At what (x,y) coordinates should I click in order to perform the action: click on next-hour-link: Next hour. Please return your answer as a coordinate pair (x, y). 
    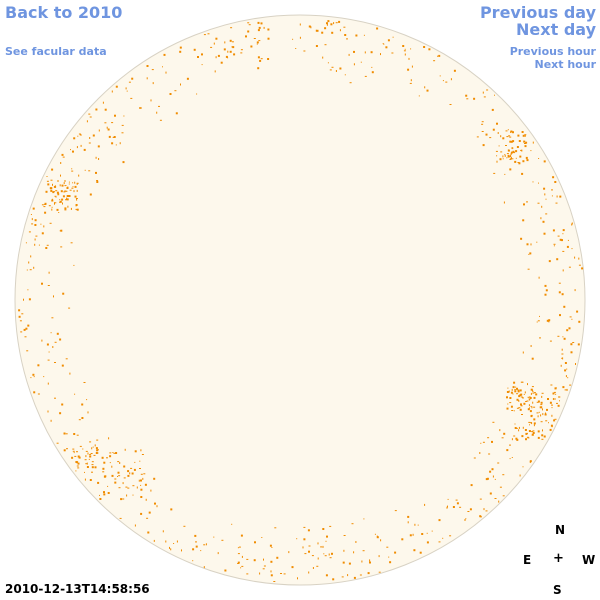
    Looking at the image, I should click on (565, 64).